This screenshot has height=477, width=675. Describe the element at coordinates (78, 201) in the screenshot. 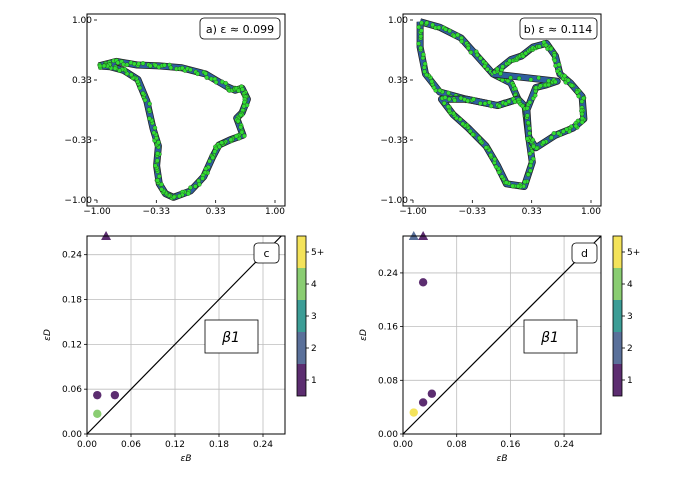

I see `y-tick-label: −1.00` at that location.